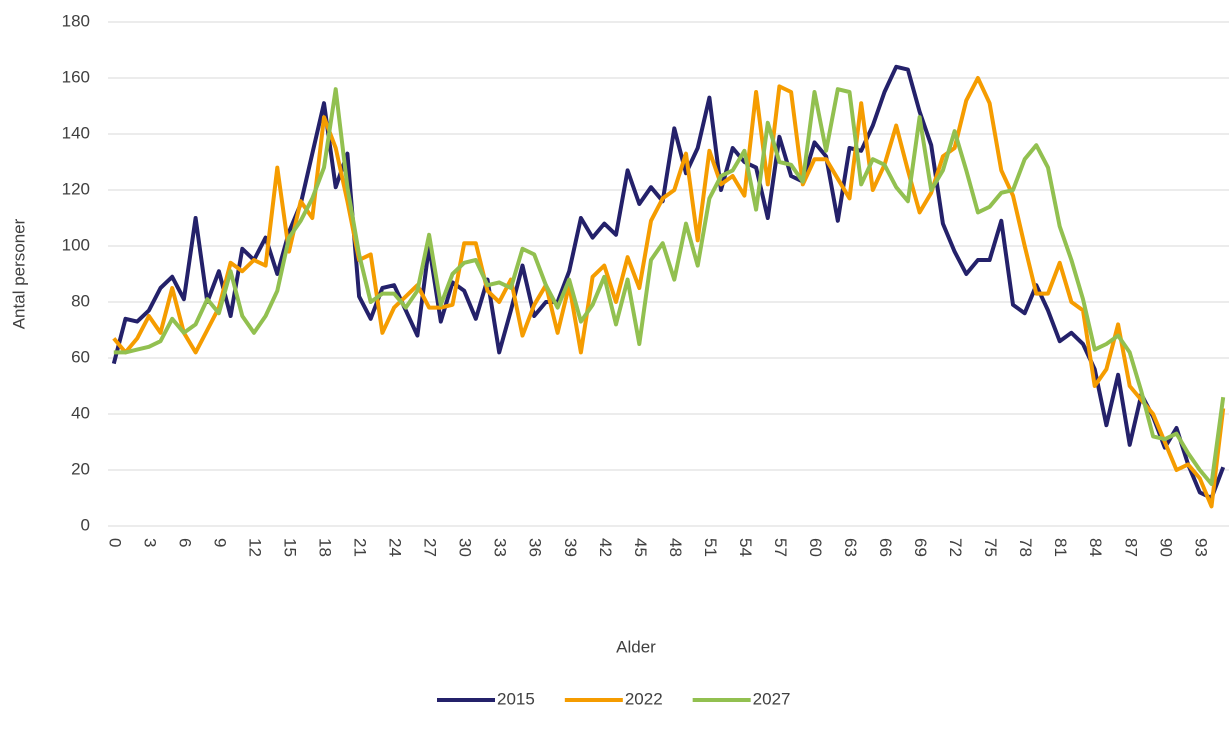 Image resolution: width=1229 pixels, height=736 pixels. I want to click on x-tick-label: 42, so click(605, 547).